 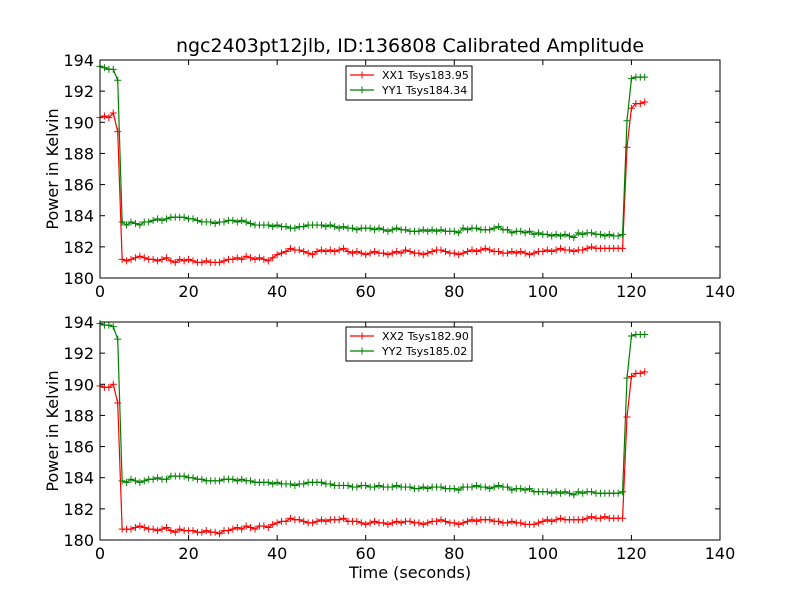 What do you see at coordinates (78, 353) in the screenshot?
I see `y-tick-label: 192` at bounding box center [78, 353].